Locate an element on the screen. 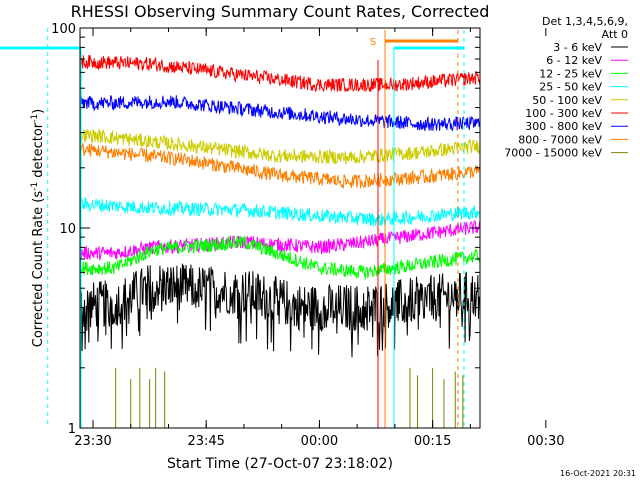  legend-label-25-50-kev: 25 - 50 keV is located at coordinates (570, 87).